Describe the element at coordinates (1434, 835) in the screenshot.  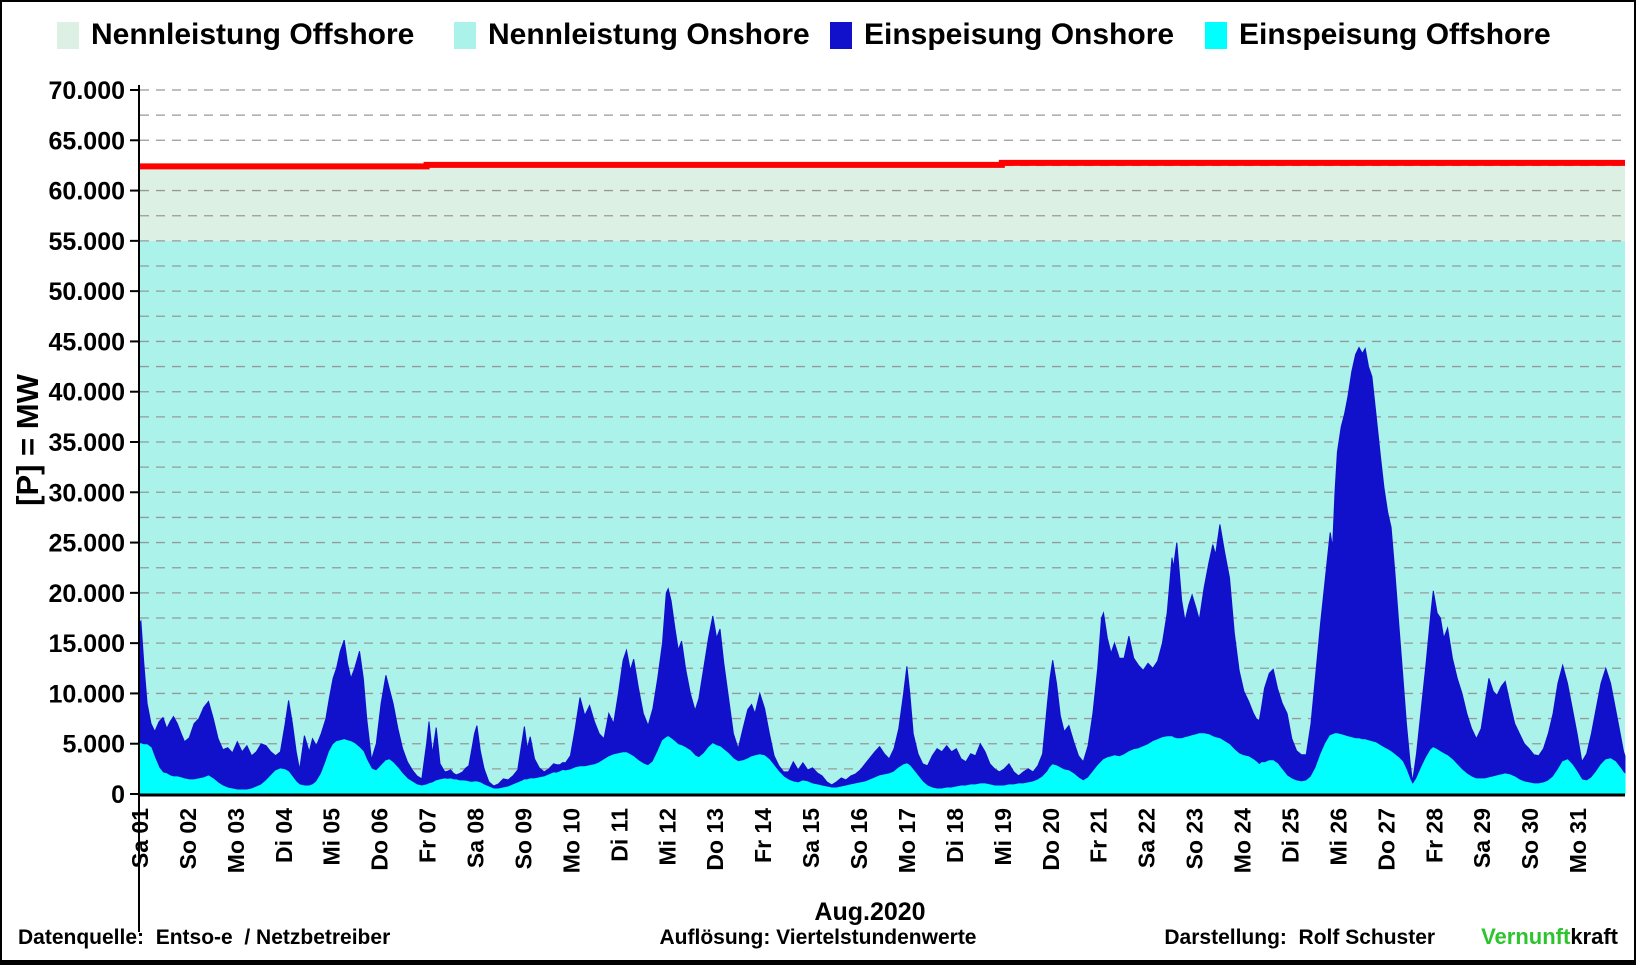
I see `x-tick-label: Fr 28` at that location.